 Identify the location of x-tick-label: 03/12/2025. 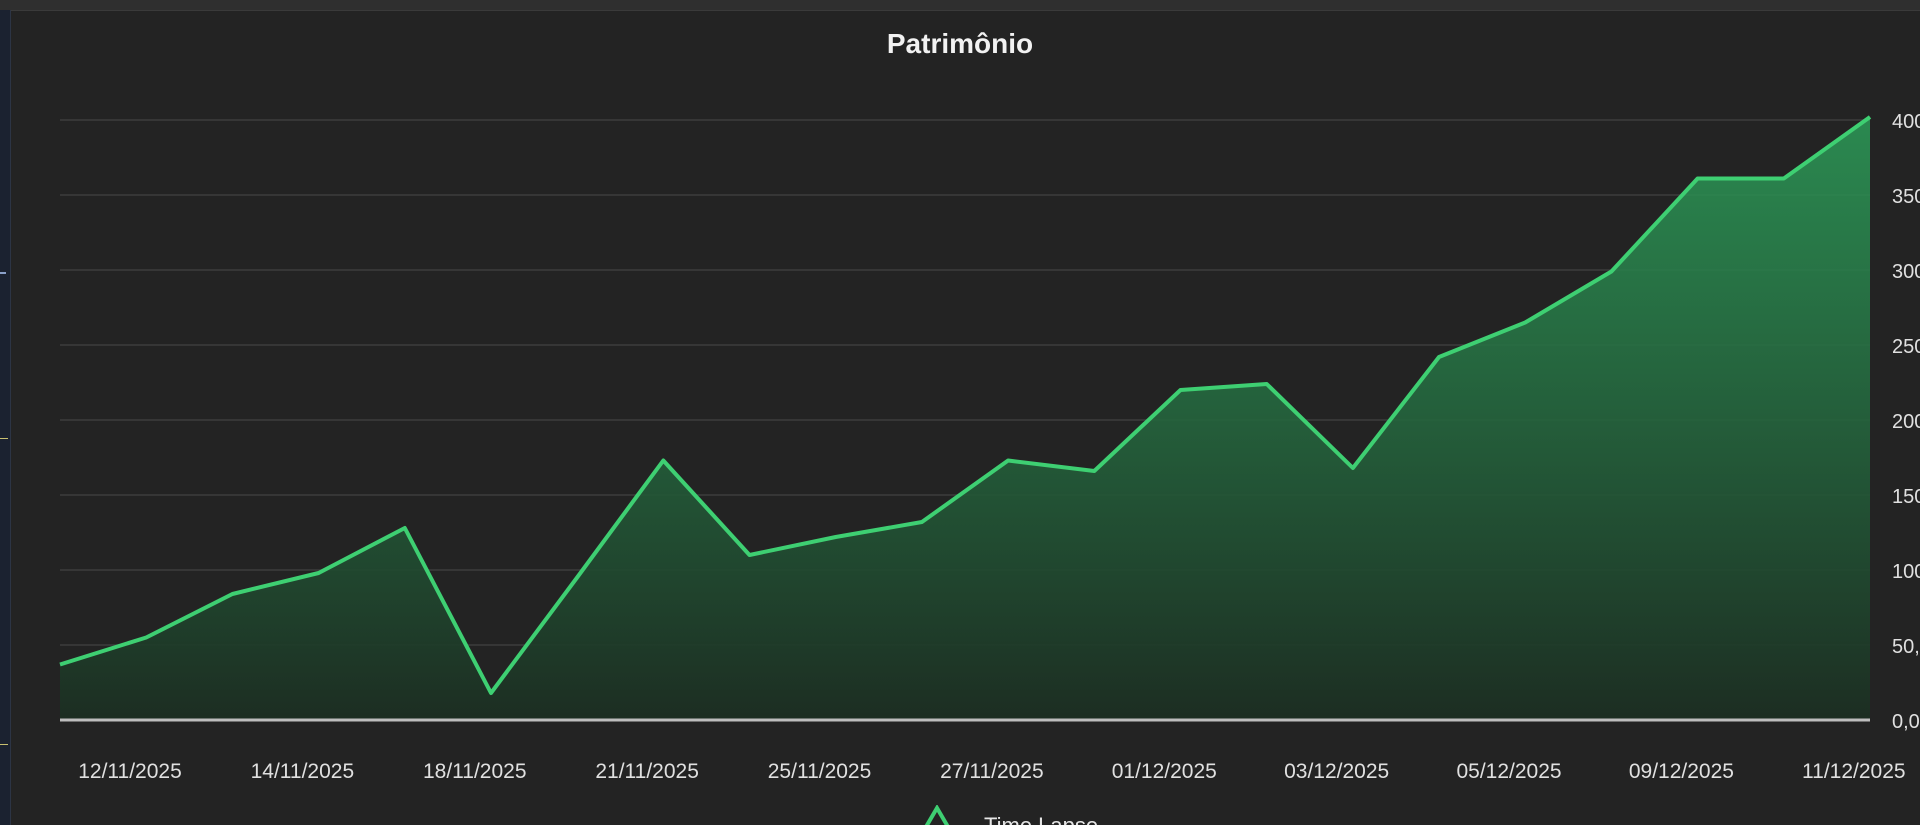
(1336, 771).